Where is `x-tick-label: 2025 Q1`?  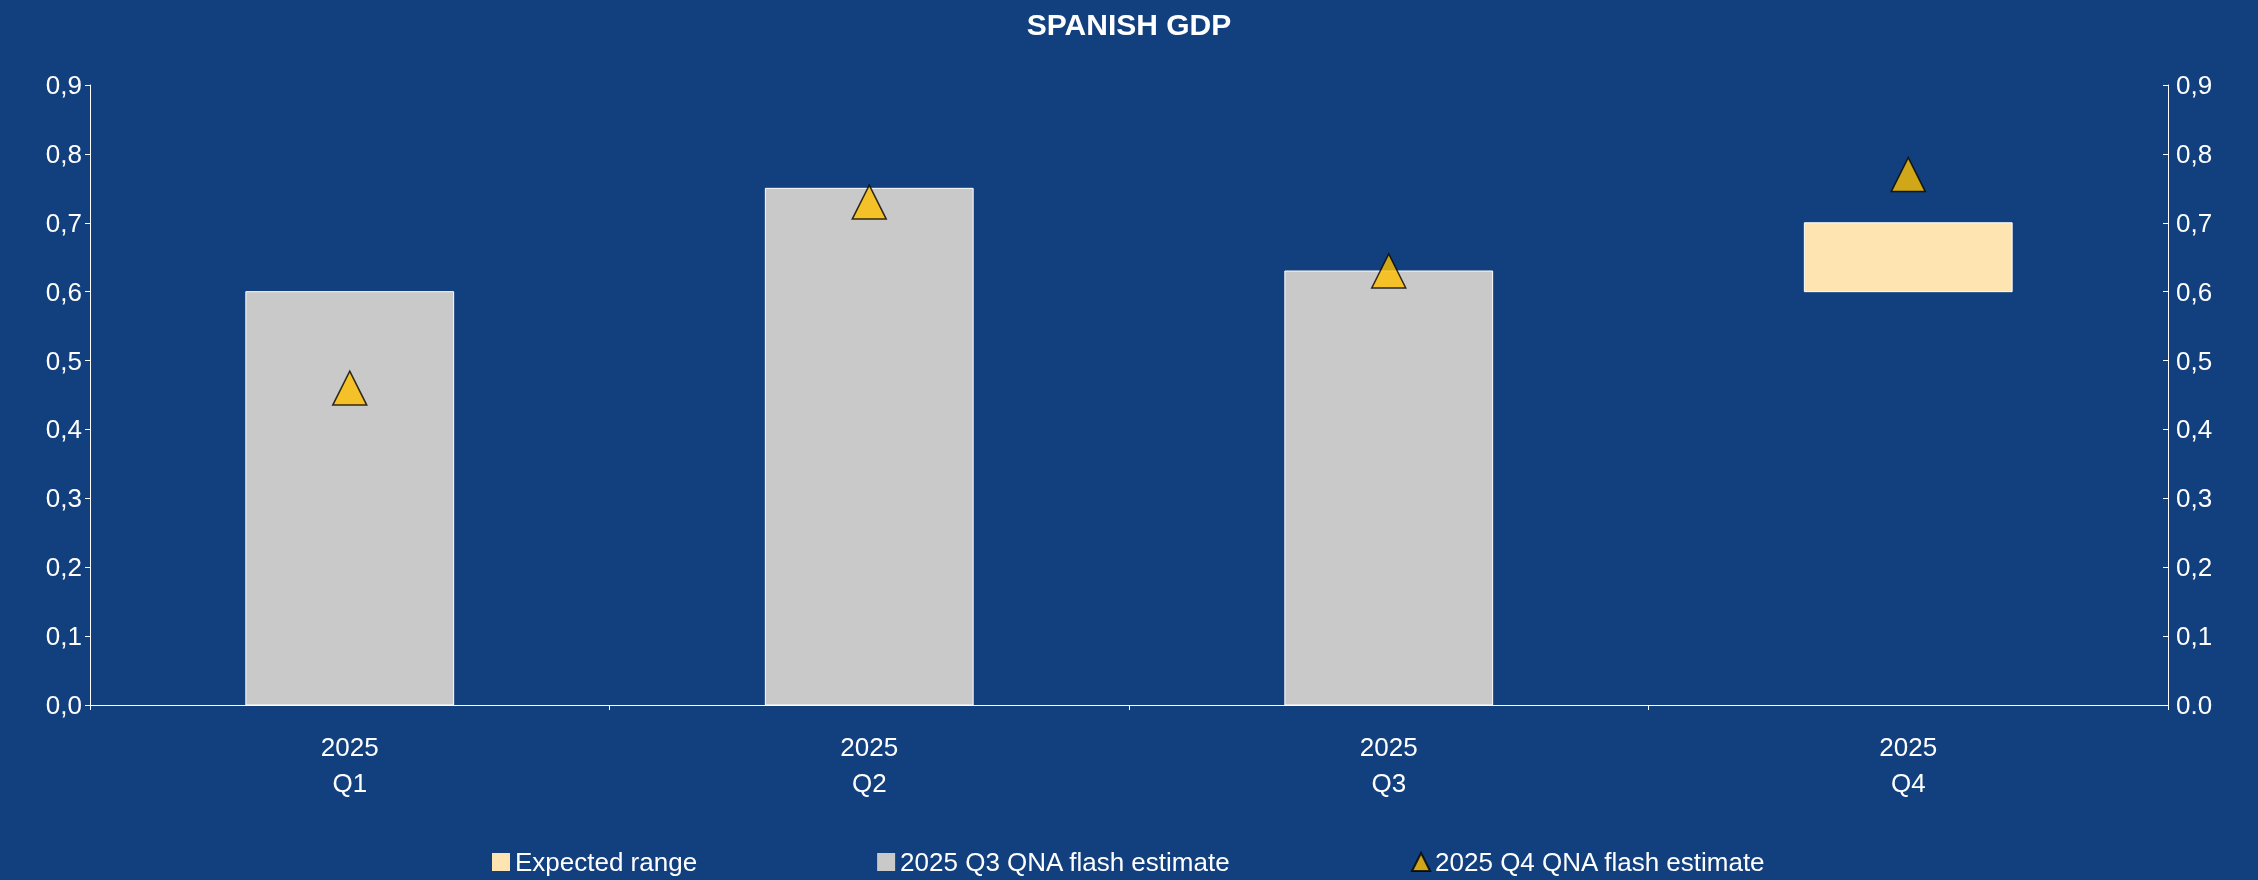
x-tick-label: 2025 Q1 is located at coordinates (349, 765).